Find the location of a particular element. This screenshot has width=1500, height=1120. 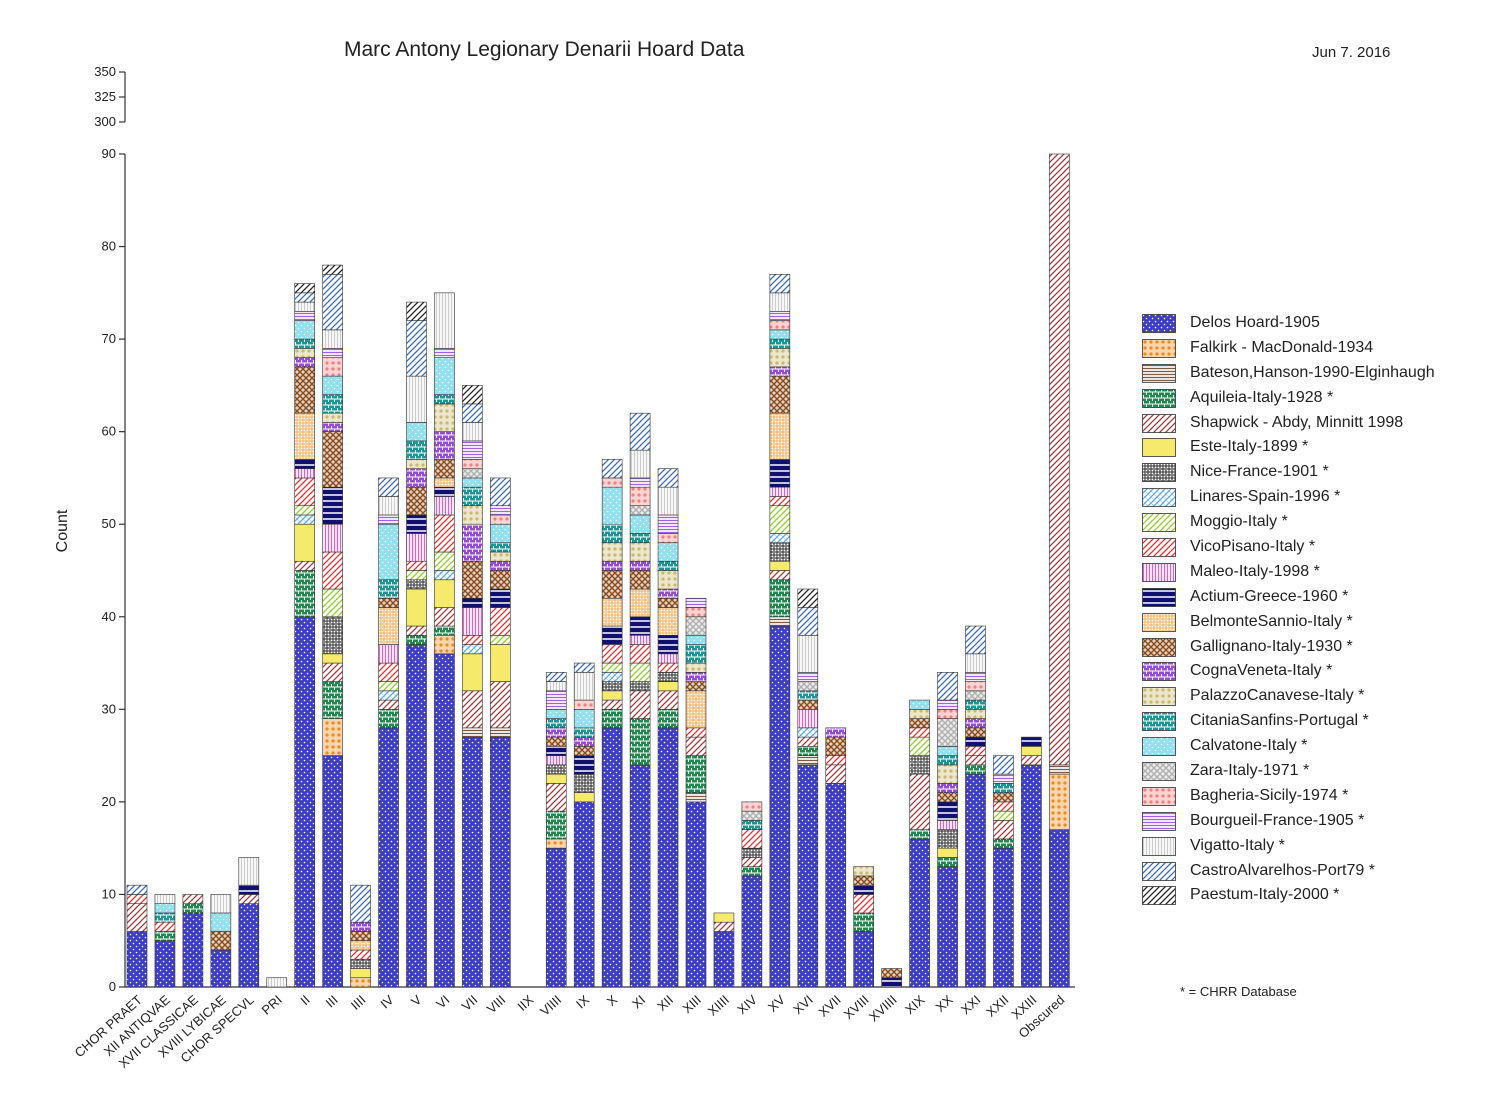

legend-label: Este-Italy-1899 * is located at coordinates (1249, 447).